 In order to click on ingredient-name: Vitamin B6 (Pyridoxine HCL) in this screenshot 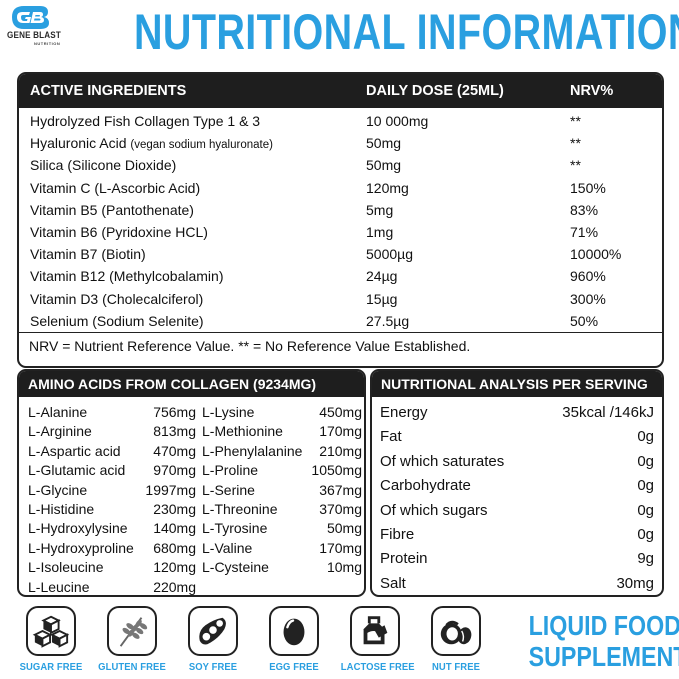, I will do `click(119, 232)`.